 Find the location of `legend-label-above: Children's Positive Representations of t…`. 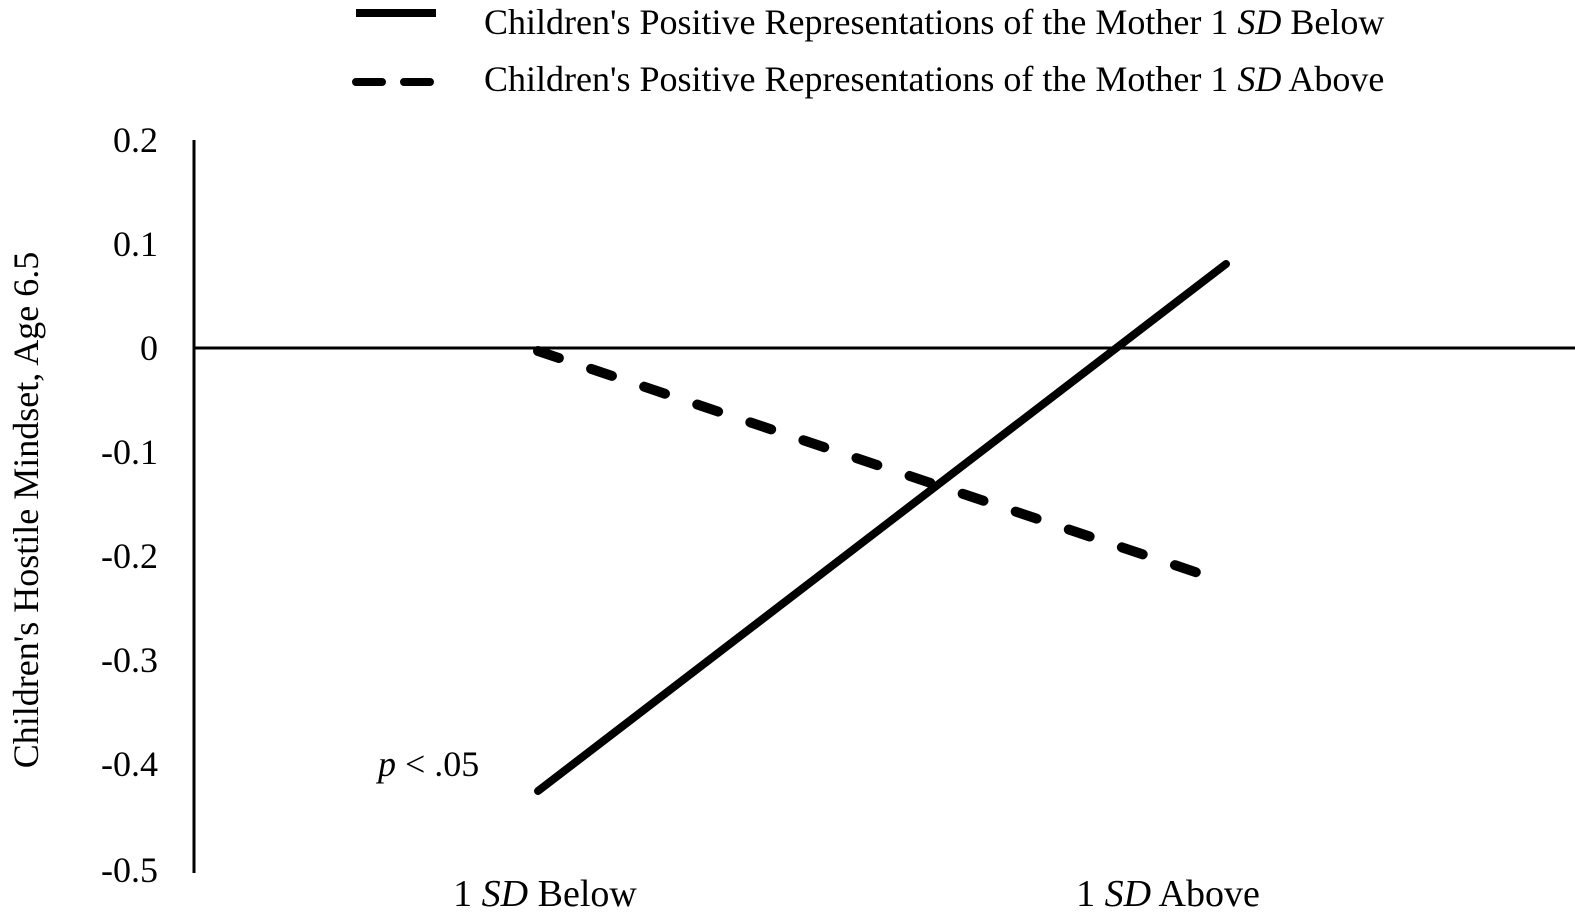

legend-label-above: Children's Positive Representations of t… is located at coordinates (934, 79).